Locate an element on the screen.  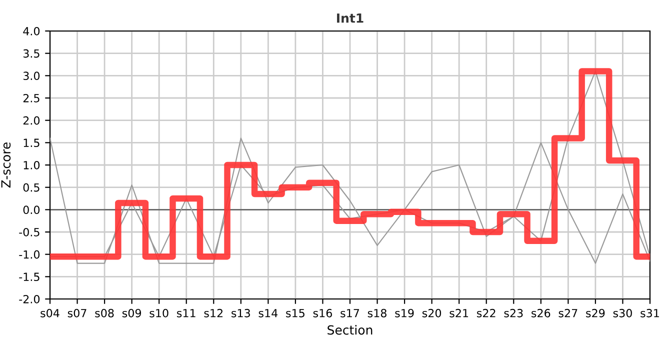
y-tick-label: 0.0 is located at coordinates (31, 210).